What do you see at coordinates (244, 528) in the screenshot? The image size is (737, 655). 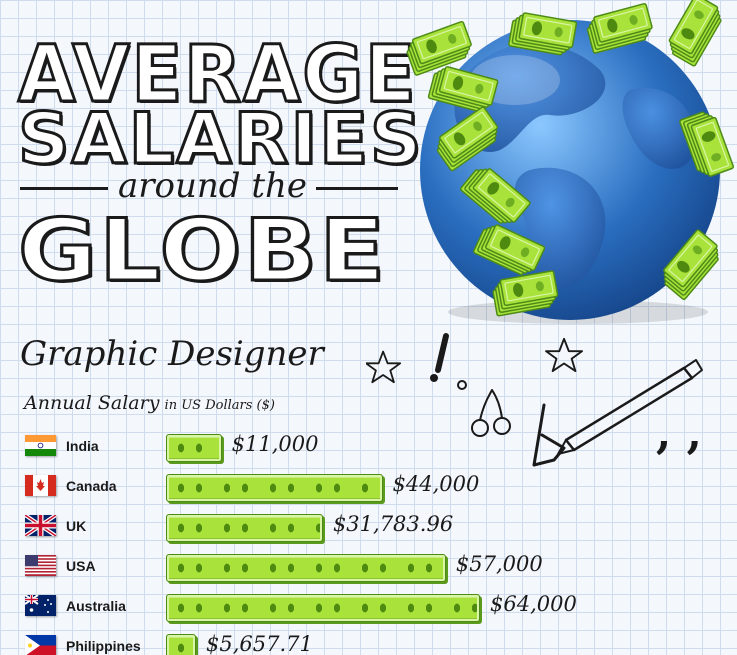 I see `salary-bar-uk` at bounding box center [244, 528].